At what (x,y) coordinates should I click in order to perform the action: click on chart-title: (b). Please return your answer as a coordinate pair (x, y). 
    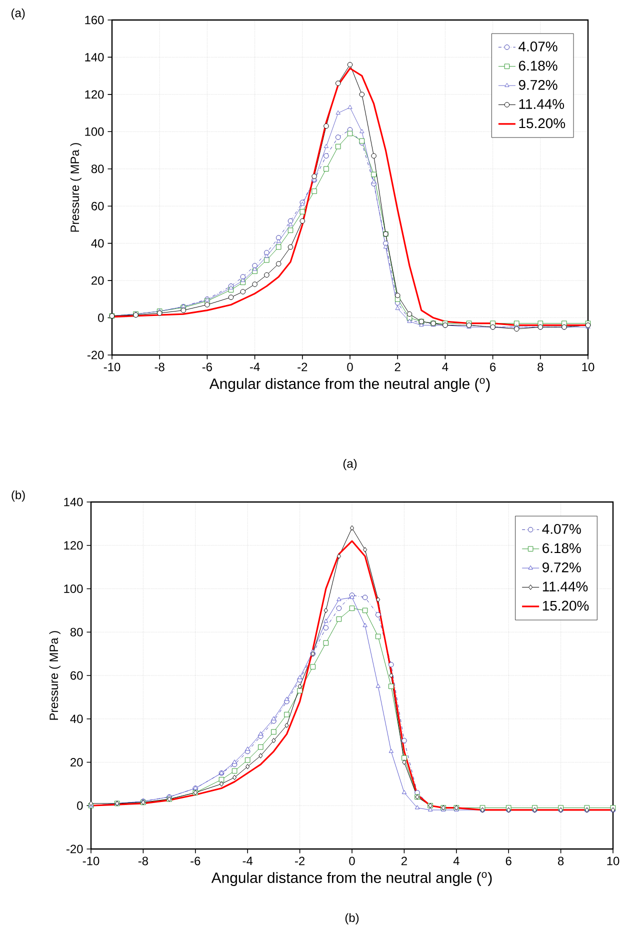
    Looking at the image, I should click on (18, 496).